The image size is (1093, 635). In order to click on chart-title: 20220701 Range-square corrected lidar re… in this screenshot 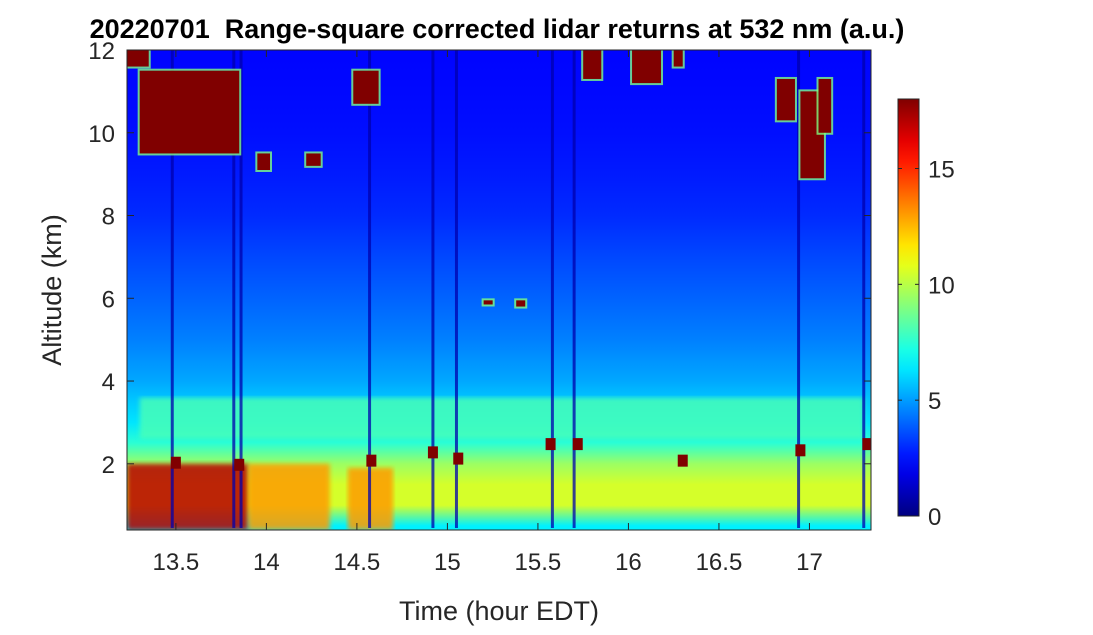, I will do `click(497, 29)`.